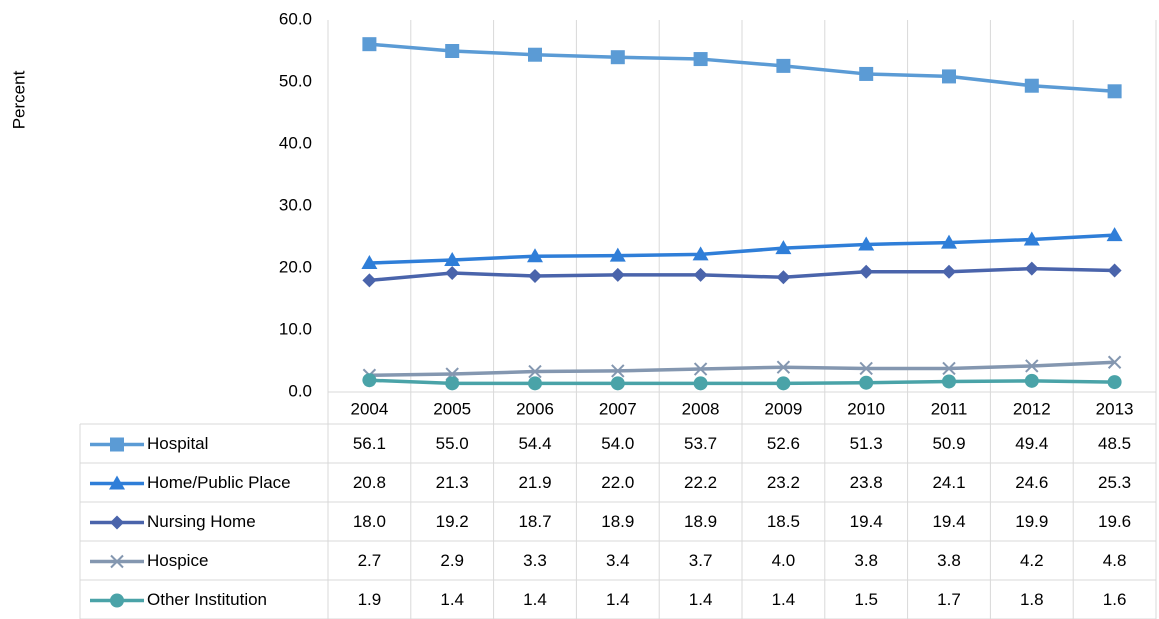 The width and height of the screenshot is (1159, 619). Describe the element at coordinates (207, 599) in the screenshot. I see `legend-label: Other Institution` at that location.